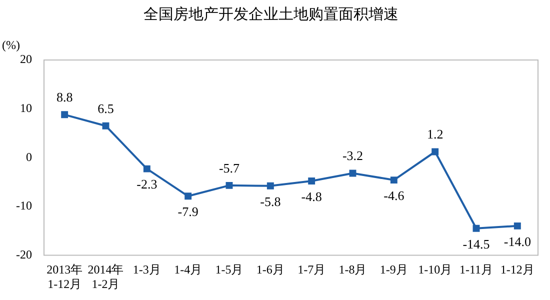 The height and width of the screenshot is (300, 550). Describe the element at coordinates (312, 269) in the screenshot. I see `x-tick-label: 1-7月` at that location.